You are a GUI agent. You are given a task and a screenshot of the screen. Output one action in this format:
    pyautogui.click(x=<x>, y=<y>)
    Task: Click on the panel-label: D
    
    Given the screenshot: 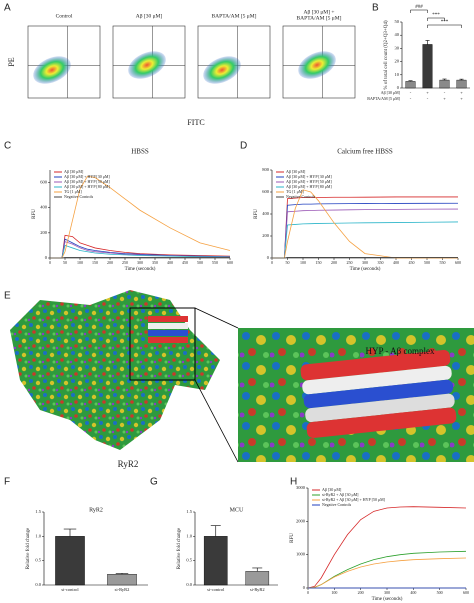 What is the action you would take?
    pyautogui.click(x=243, y=146)
    